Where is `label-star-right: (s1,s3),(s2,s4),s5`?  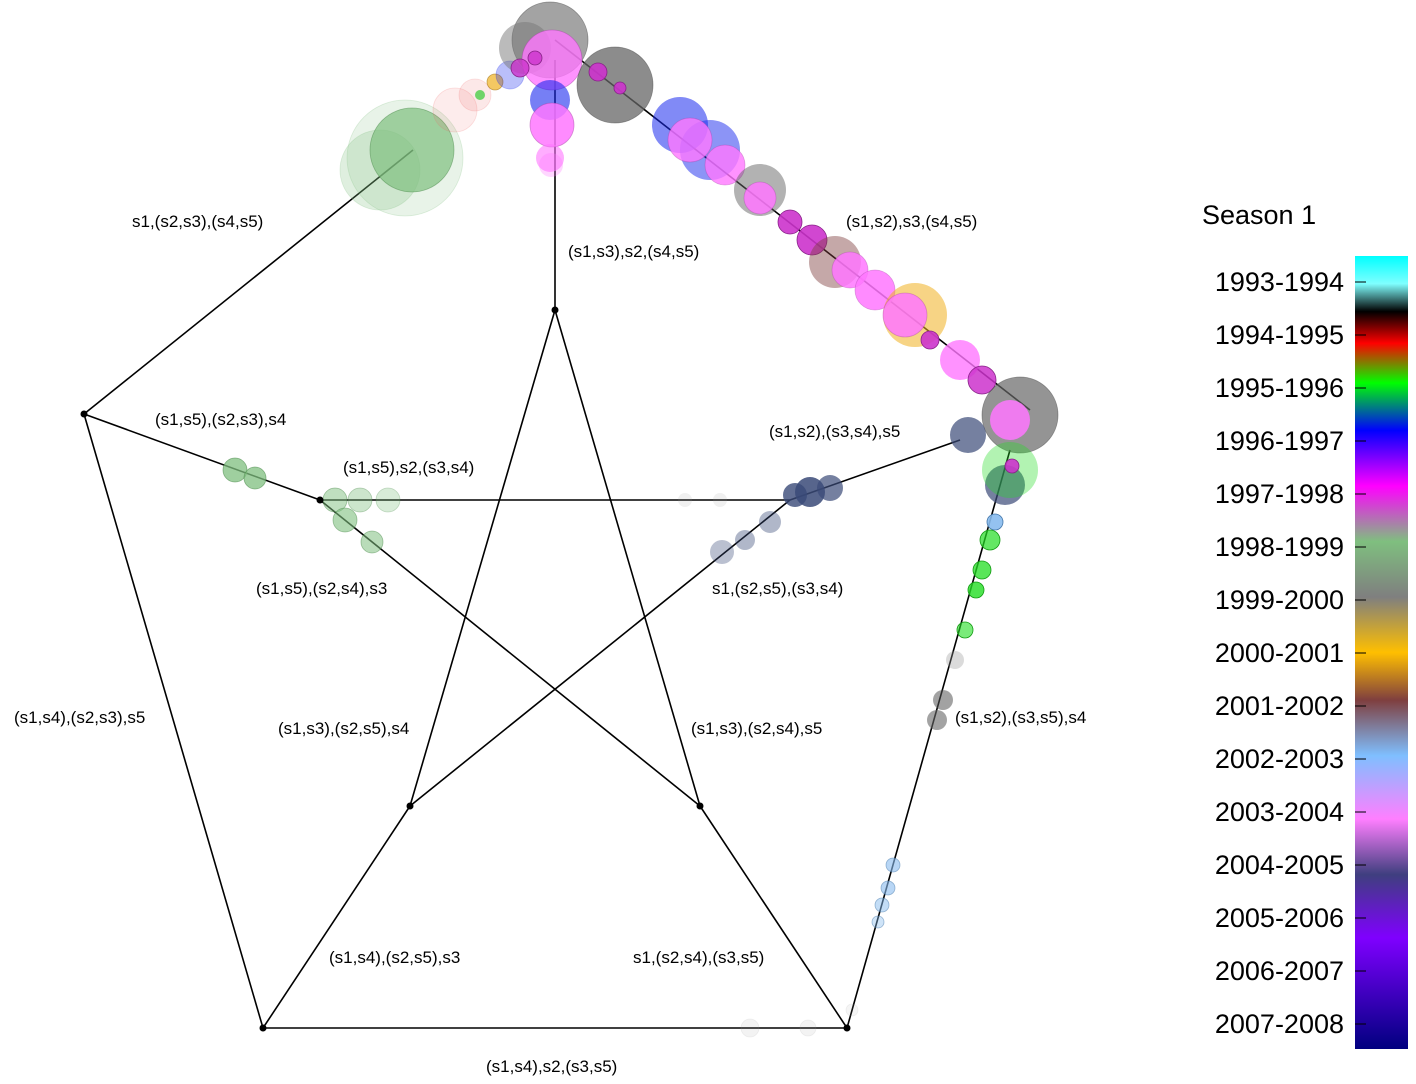
label-star-right: (s1,s3),(s2,s4),s5 is located at coordinates (756, 728).